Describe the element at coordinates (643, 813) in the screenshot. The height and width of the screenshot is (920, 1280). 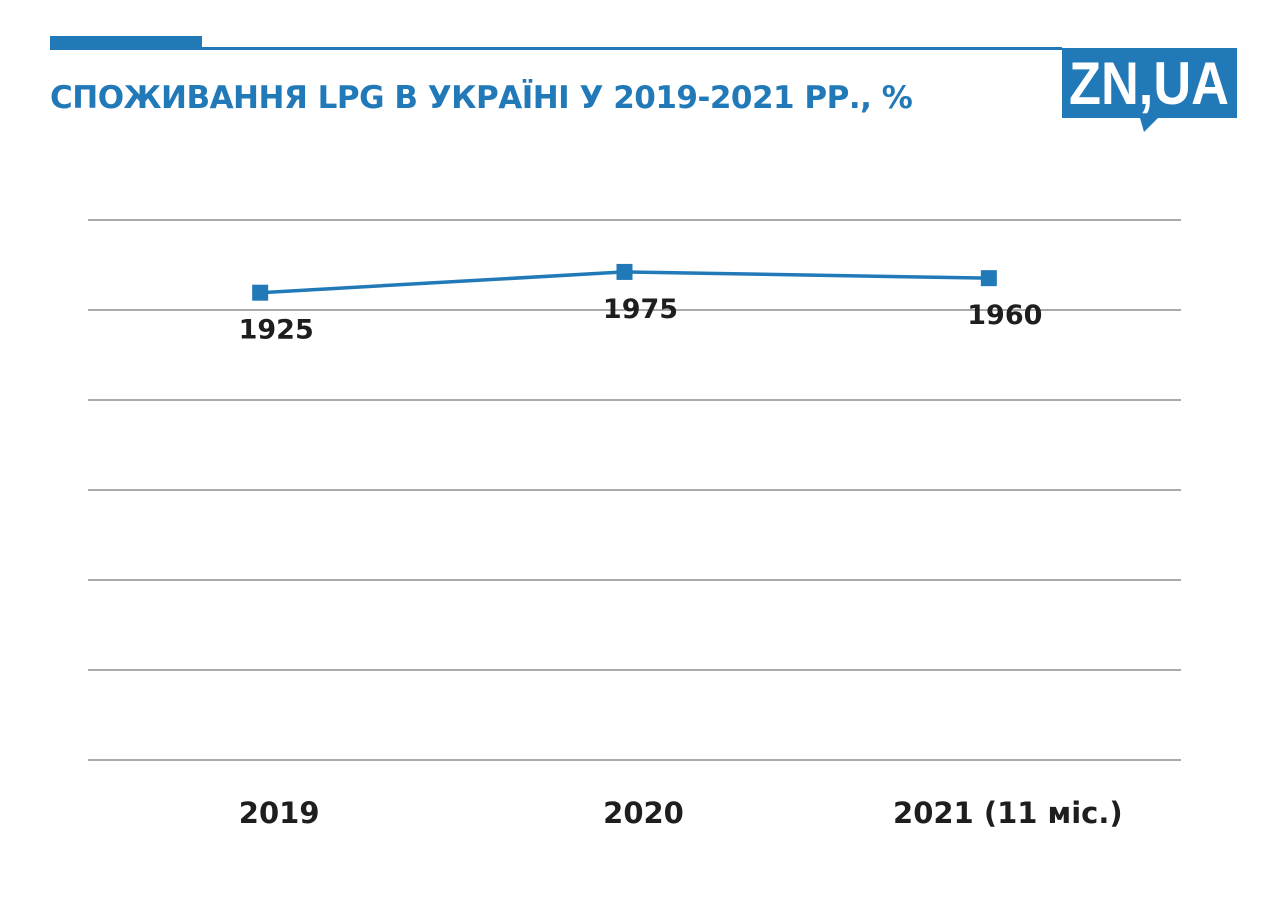
I see `x-tick-label: 2020` at that location.